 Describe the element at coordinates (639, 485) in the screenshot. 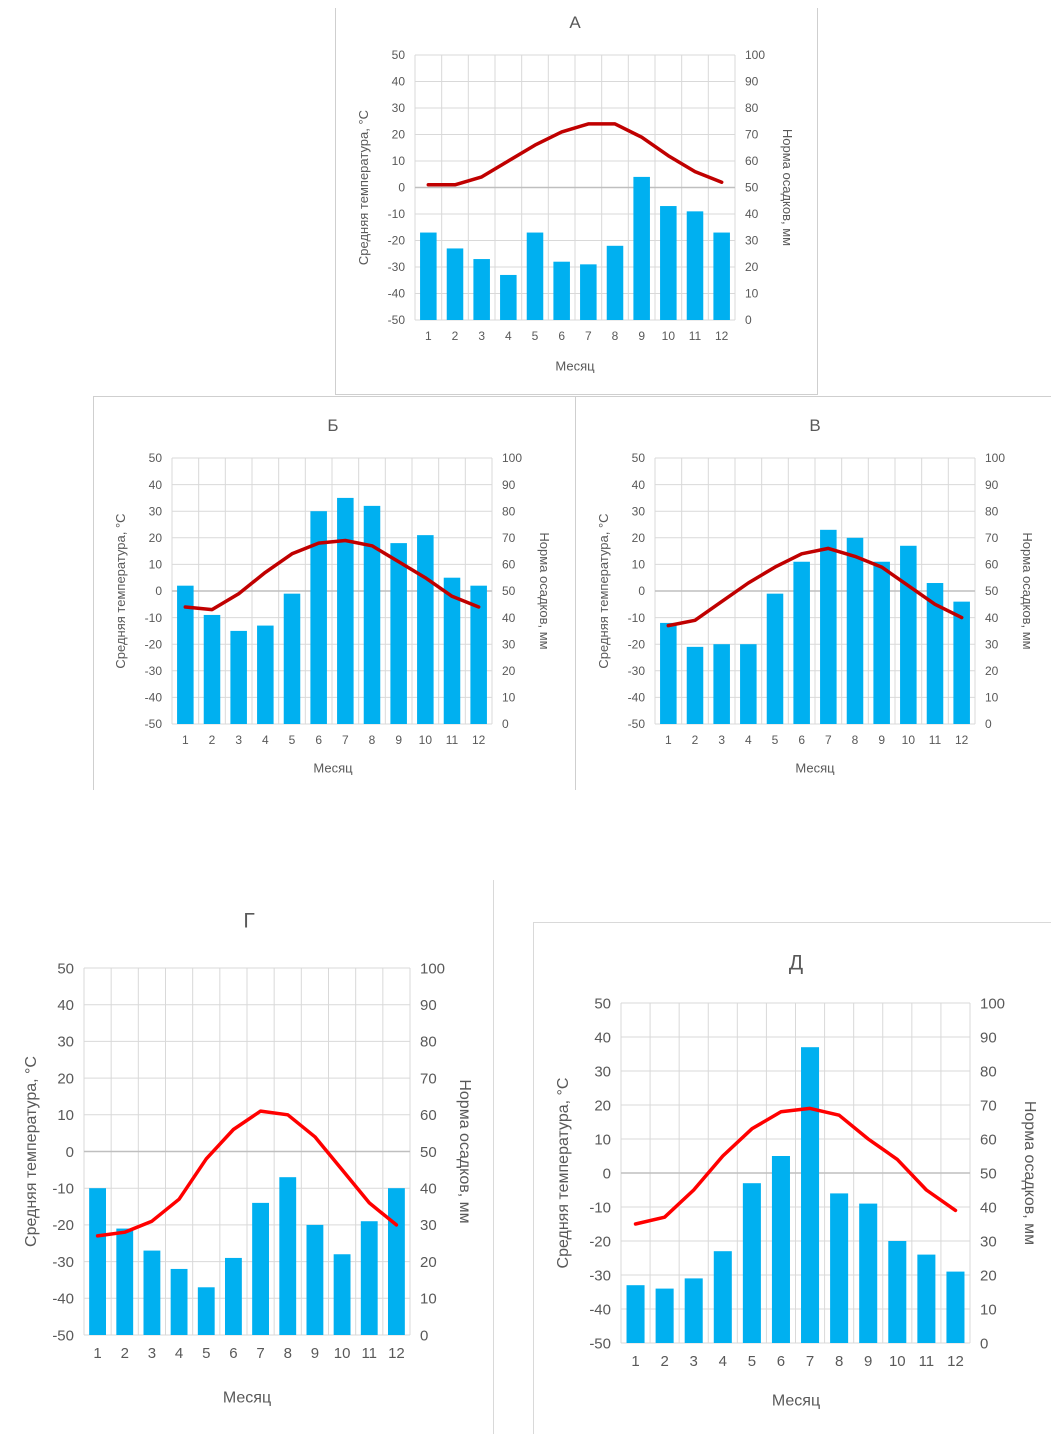

I see `y-tick-label: 40` at that location.